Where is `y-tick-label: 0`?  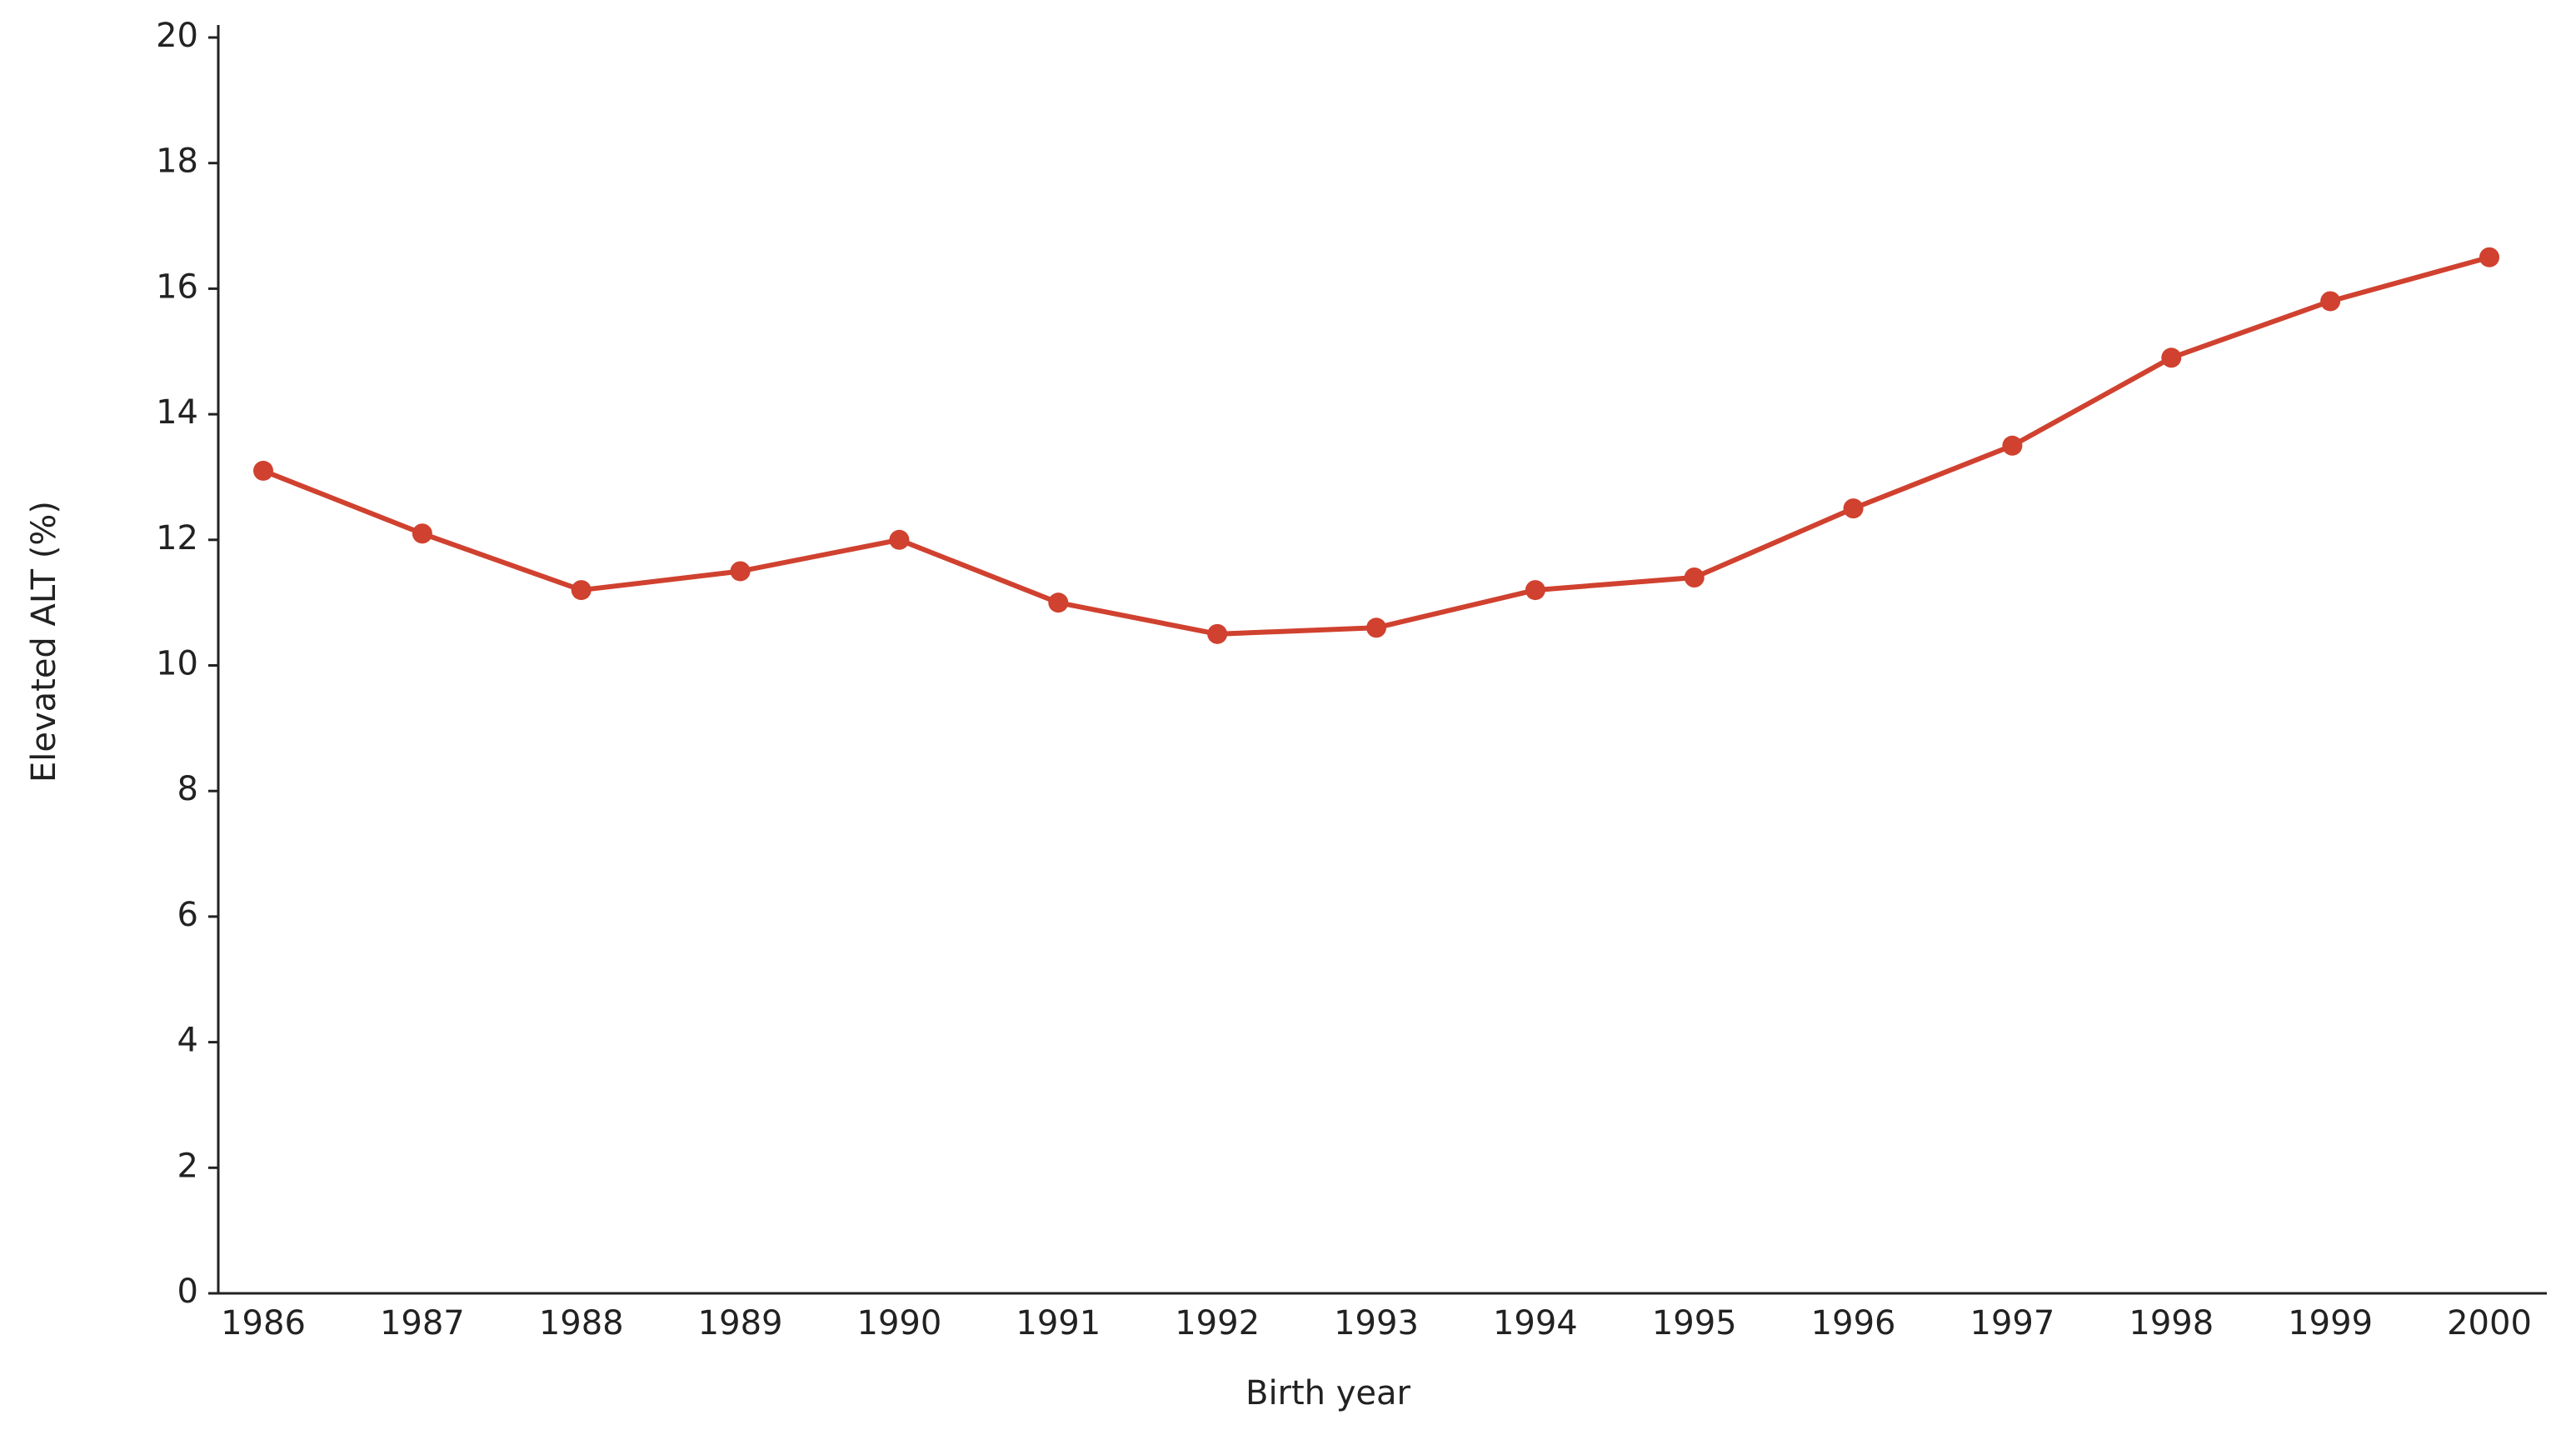
y-tick-label: 0 is located at coordinates (187, 1291).